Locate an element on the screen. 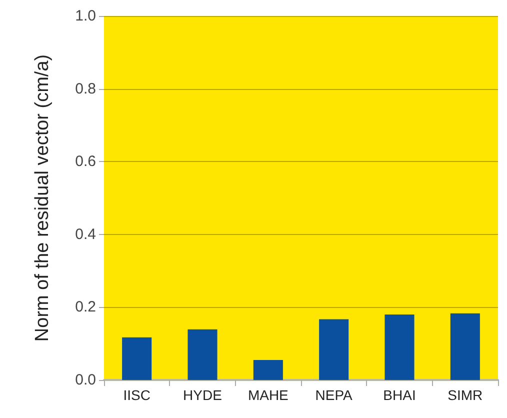 This screenshot has height=418, width=507. x-tick-label: HYDE is located at coordinates (202, 395).